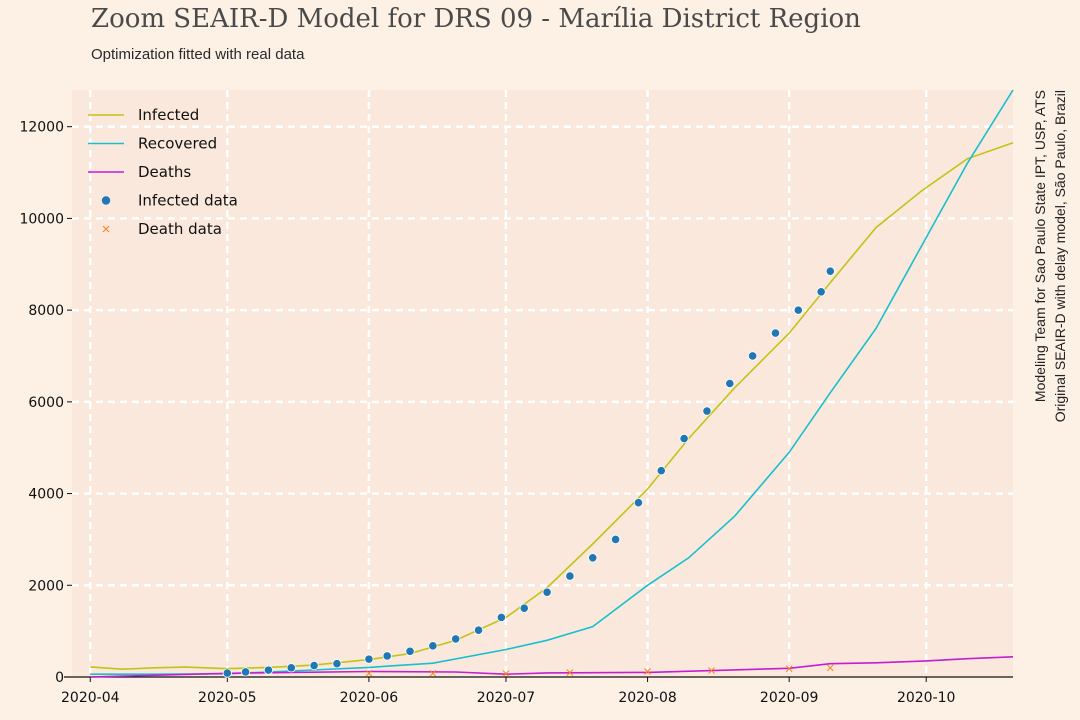 The height and width of the screenshot is (720, 1080). Describe the element at coordinates (46, 311) in the screenshot. I see `y-tick-label: 8000` at that location.